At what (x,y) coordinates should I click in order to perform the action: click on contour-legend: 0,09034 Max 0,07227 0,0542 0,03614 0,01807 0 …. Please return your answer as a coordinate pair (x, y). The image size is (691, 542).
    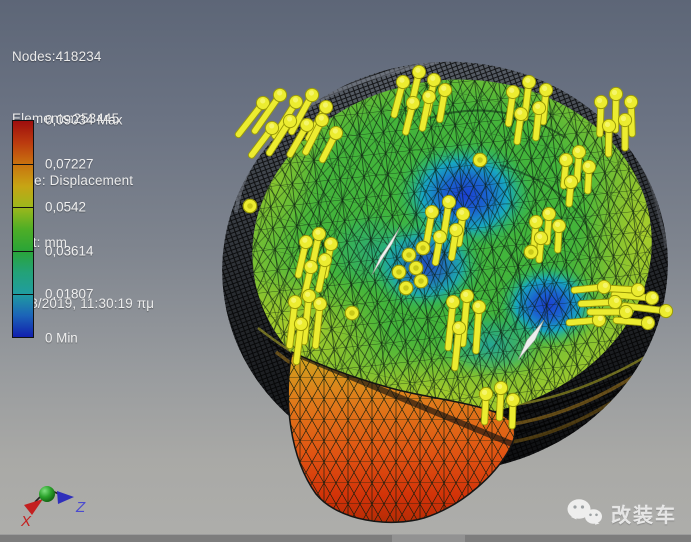
    Looking at the image, I should click on (83, 232).